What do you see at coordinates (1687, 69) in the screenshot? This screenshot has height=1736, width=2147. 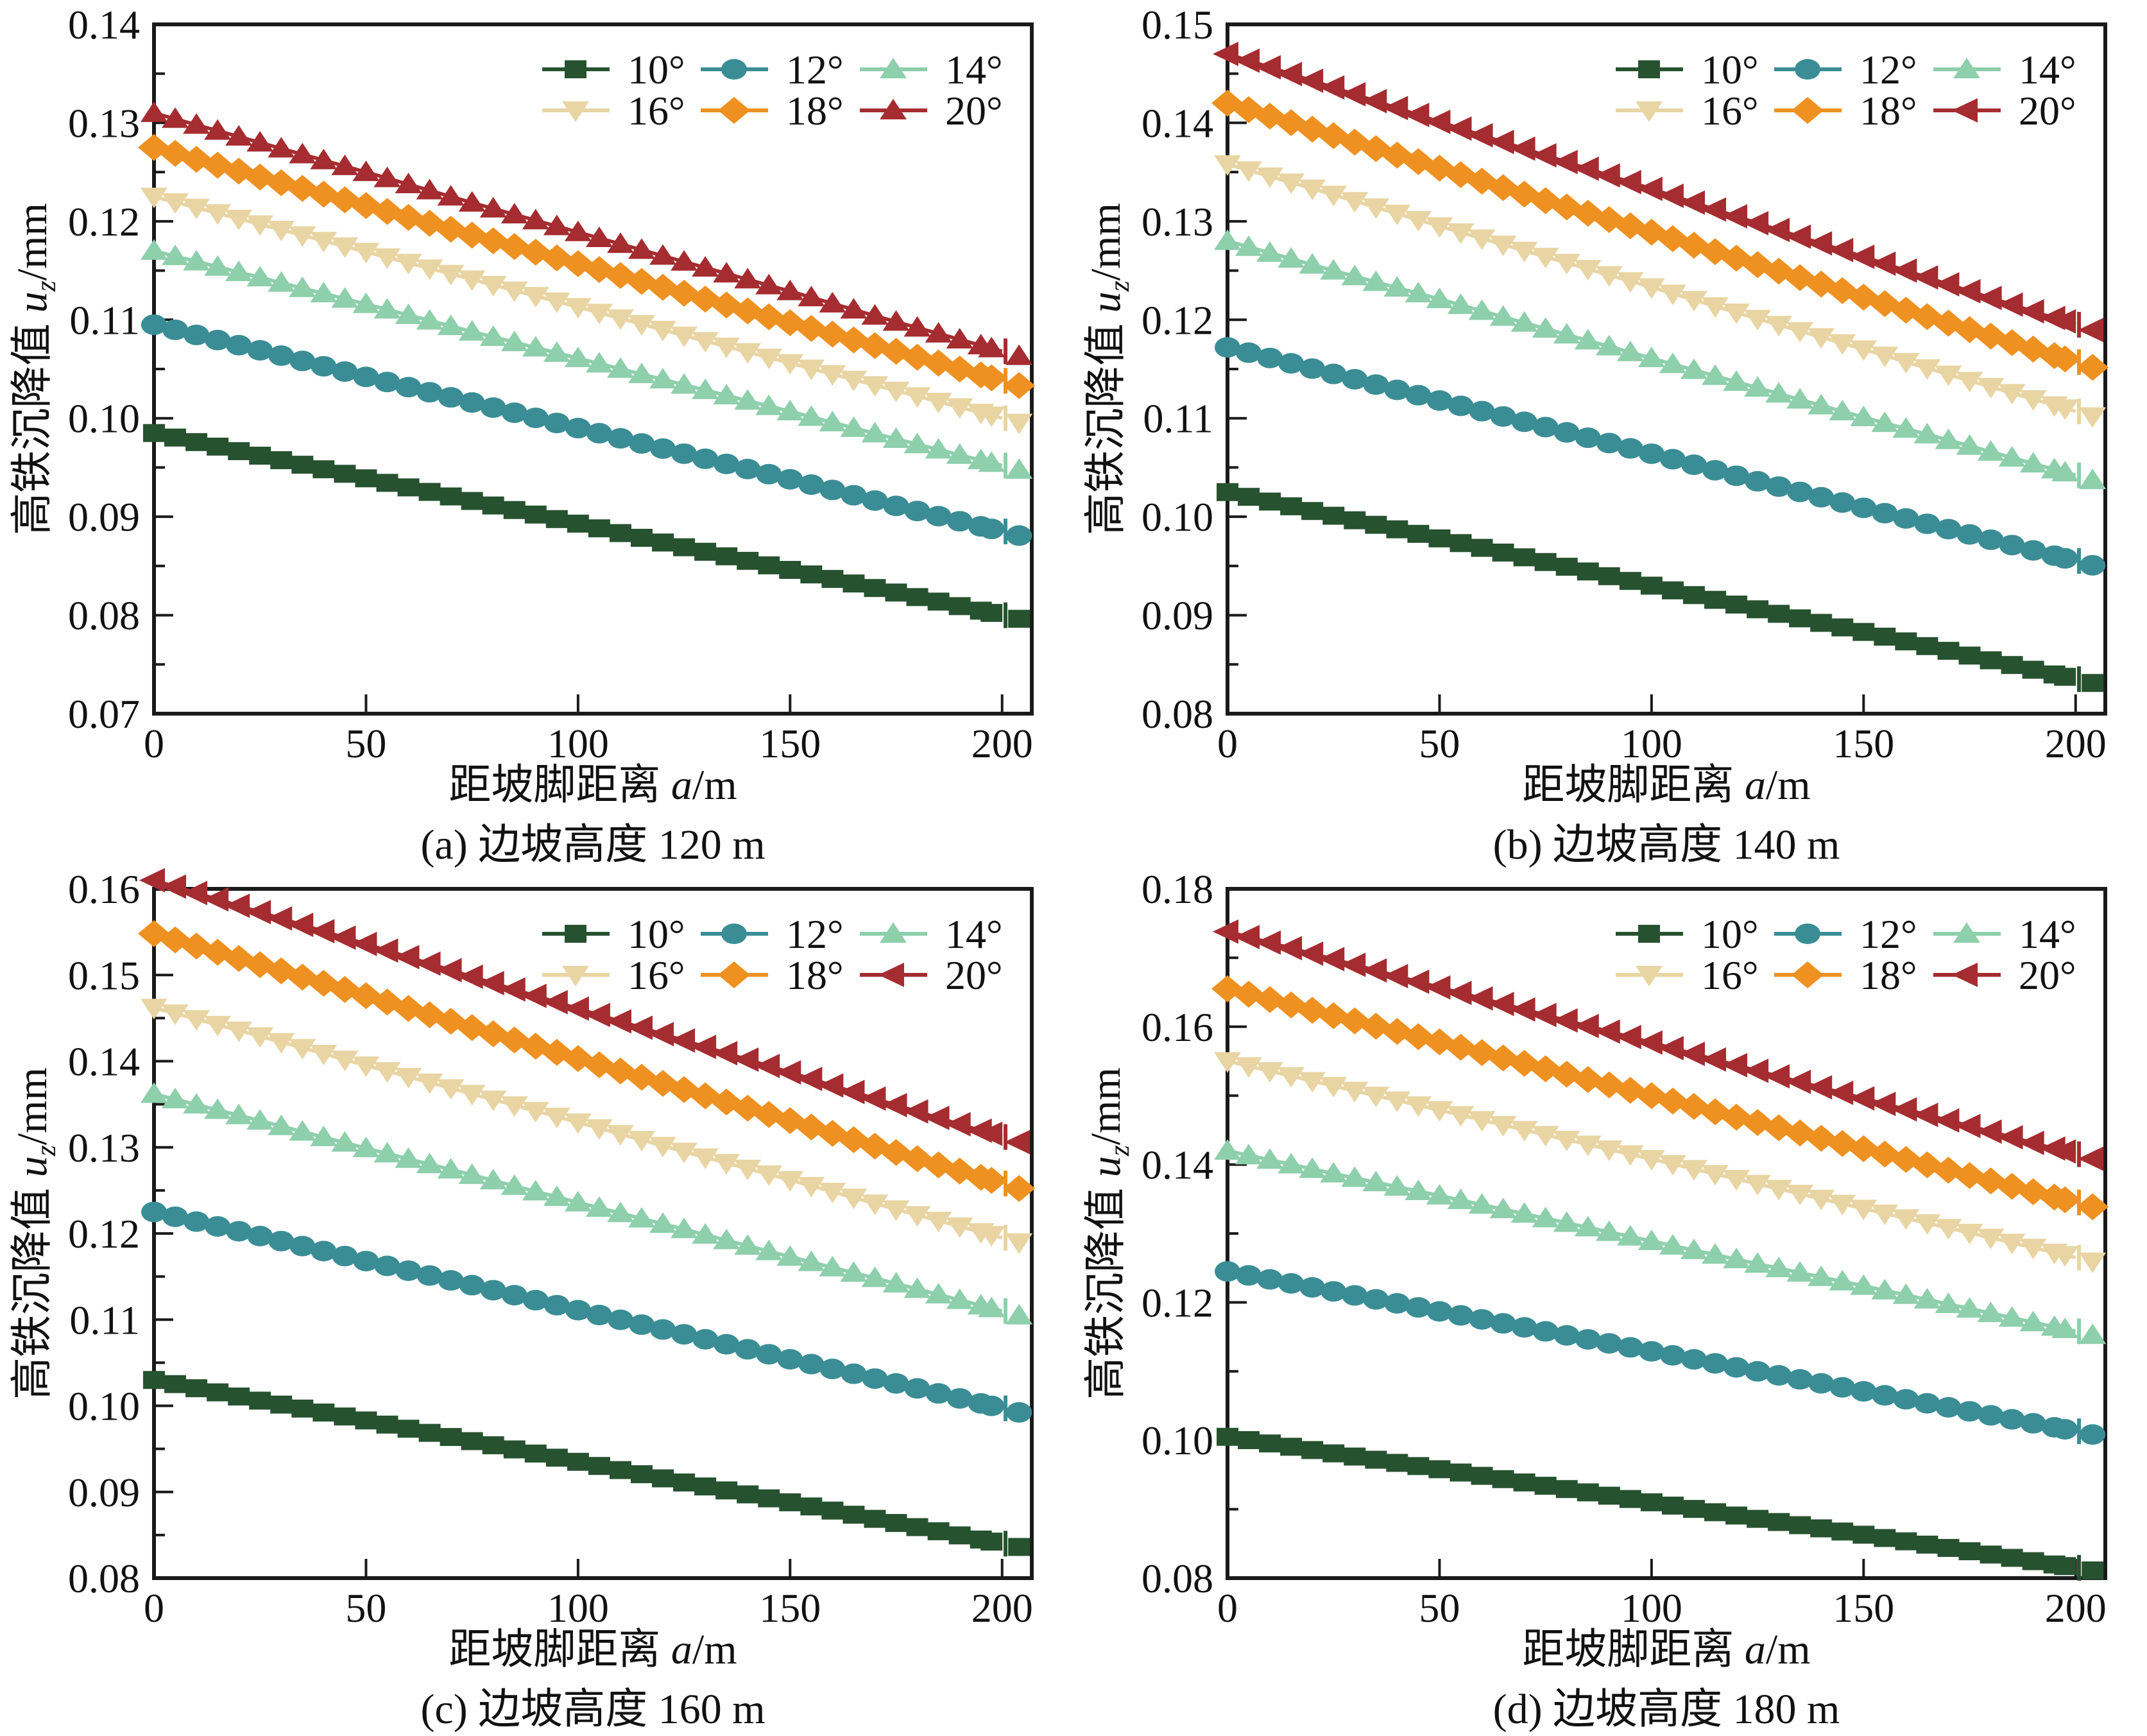 I see `legend-item-10deg: 10°` at bounding box center [1687, 69].